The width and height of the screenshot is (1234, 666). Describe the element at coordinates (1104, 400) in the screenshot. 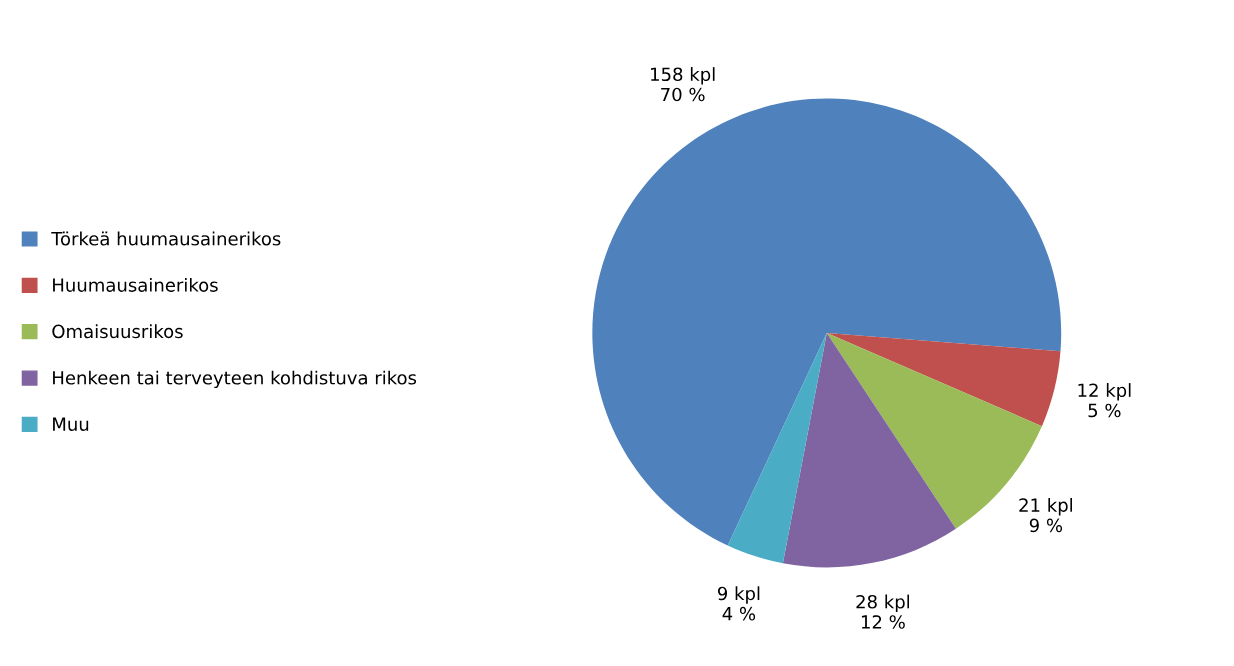

I see `data-label: 12 kpl 5 %` at that location.